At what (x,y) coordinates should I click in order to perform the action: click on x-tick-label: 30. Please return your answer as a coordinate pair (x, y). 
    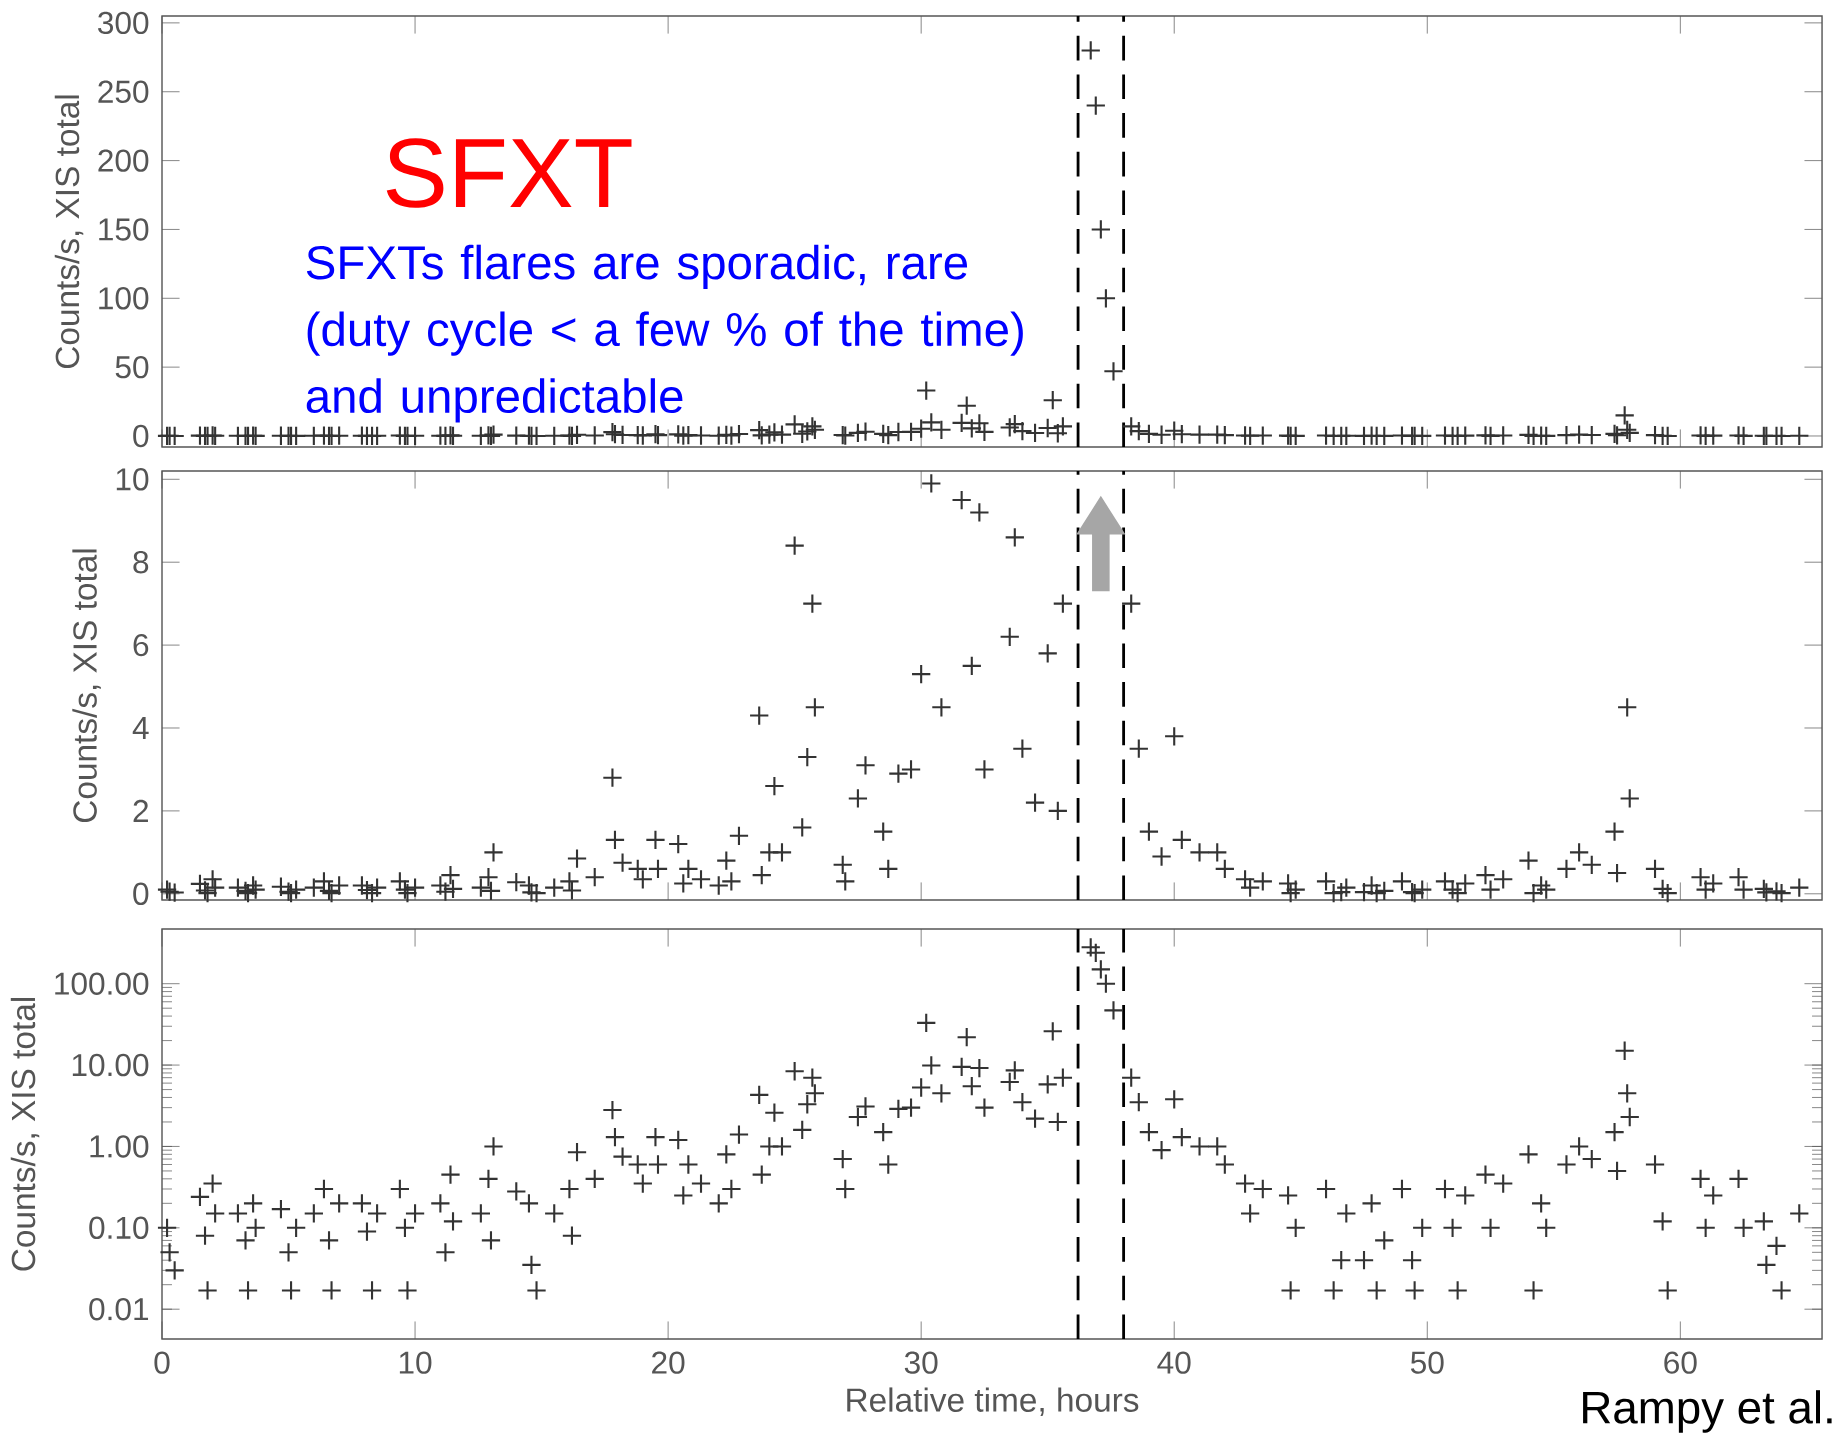
    Looking at the image, I should click on (921, 1362).